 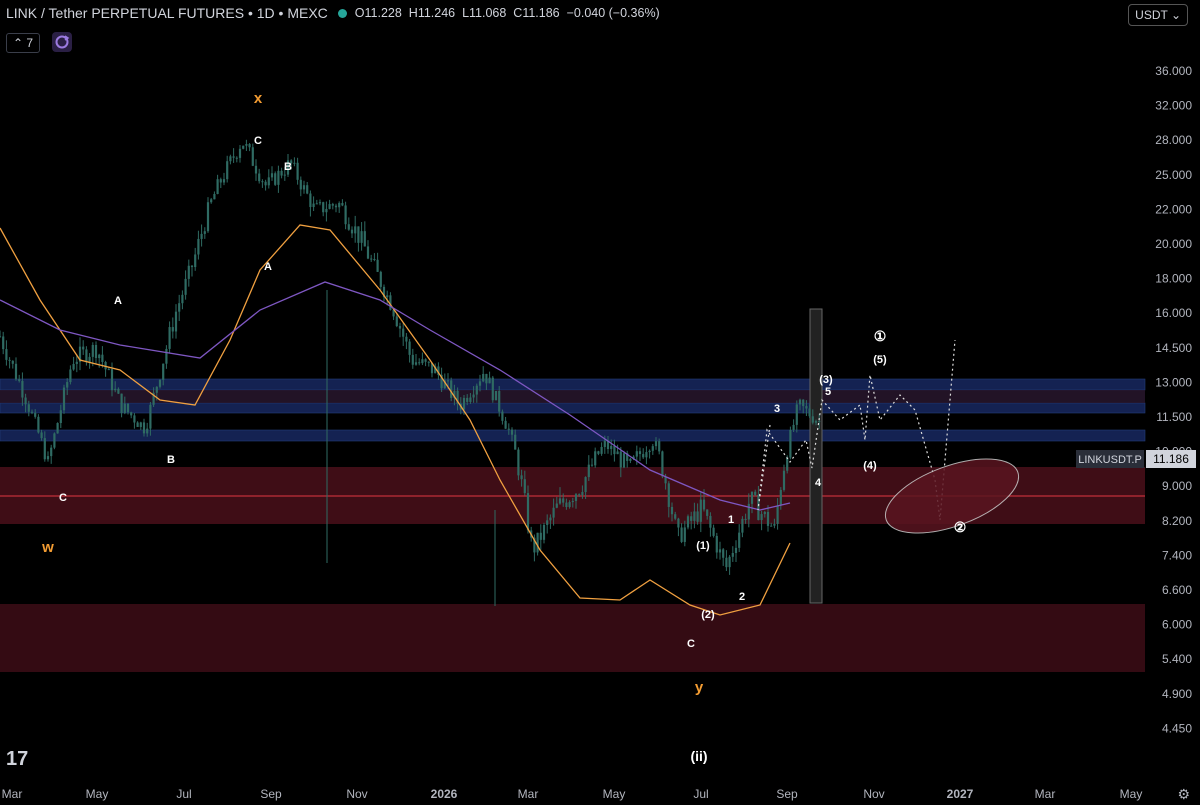 What do you see at coordinates (573, 435) in the screenshot?
I see `support-band-blue` at bounding box center [573, 435].